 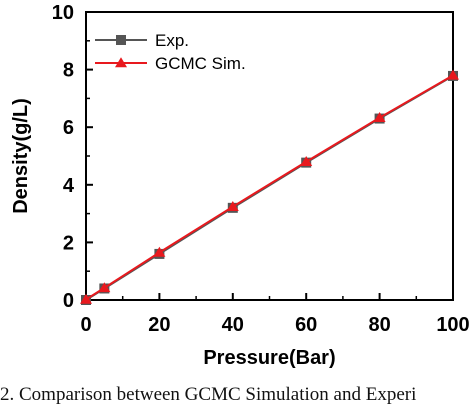 I want to click on x-tick-label: 60, so click(x=306, y=325).